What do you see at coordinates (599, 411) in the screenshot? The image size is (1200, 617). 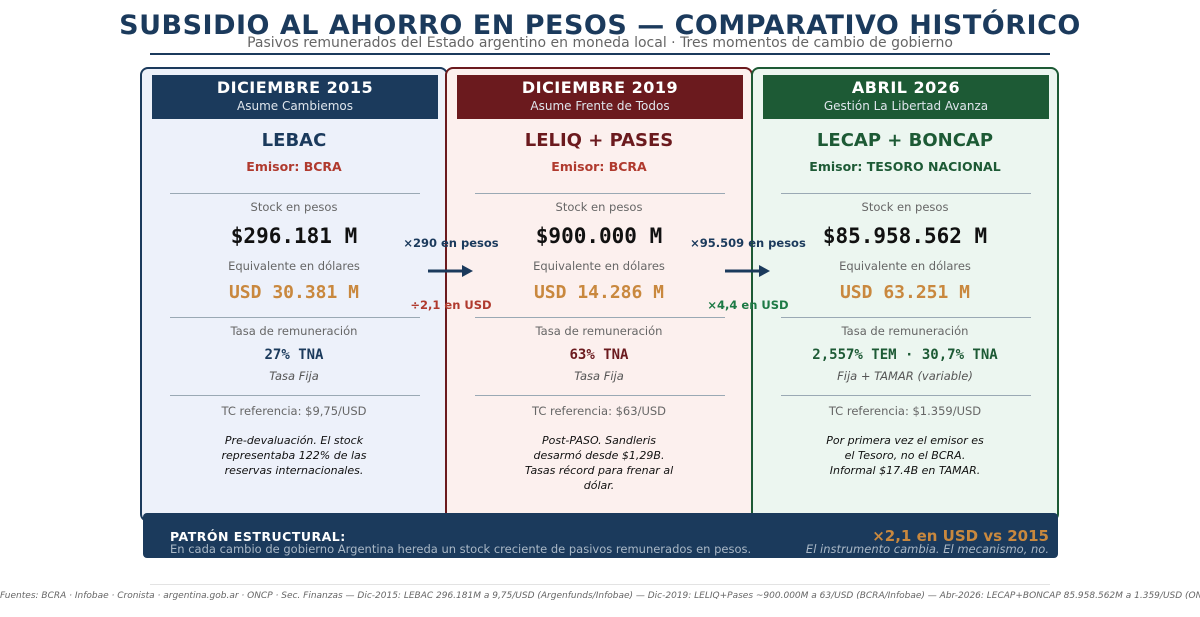 I see `fx-reference: TC referencia: $63/USD` at bounding box center [599, 411].